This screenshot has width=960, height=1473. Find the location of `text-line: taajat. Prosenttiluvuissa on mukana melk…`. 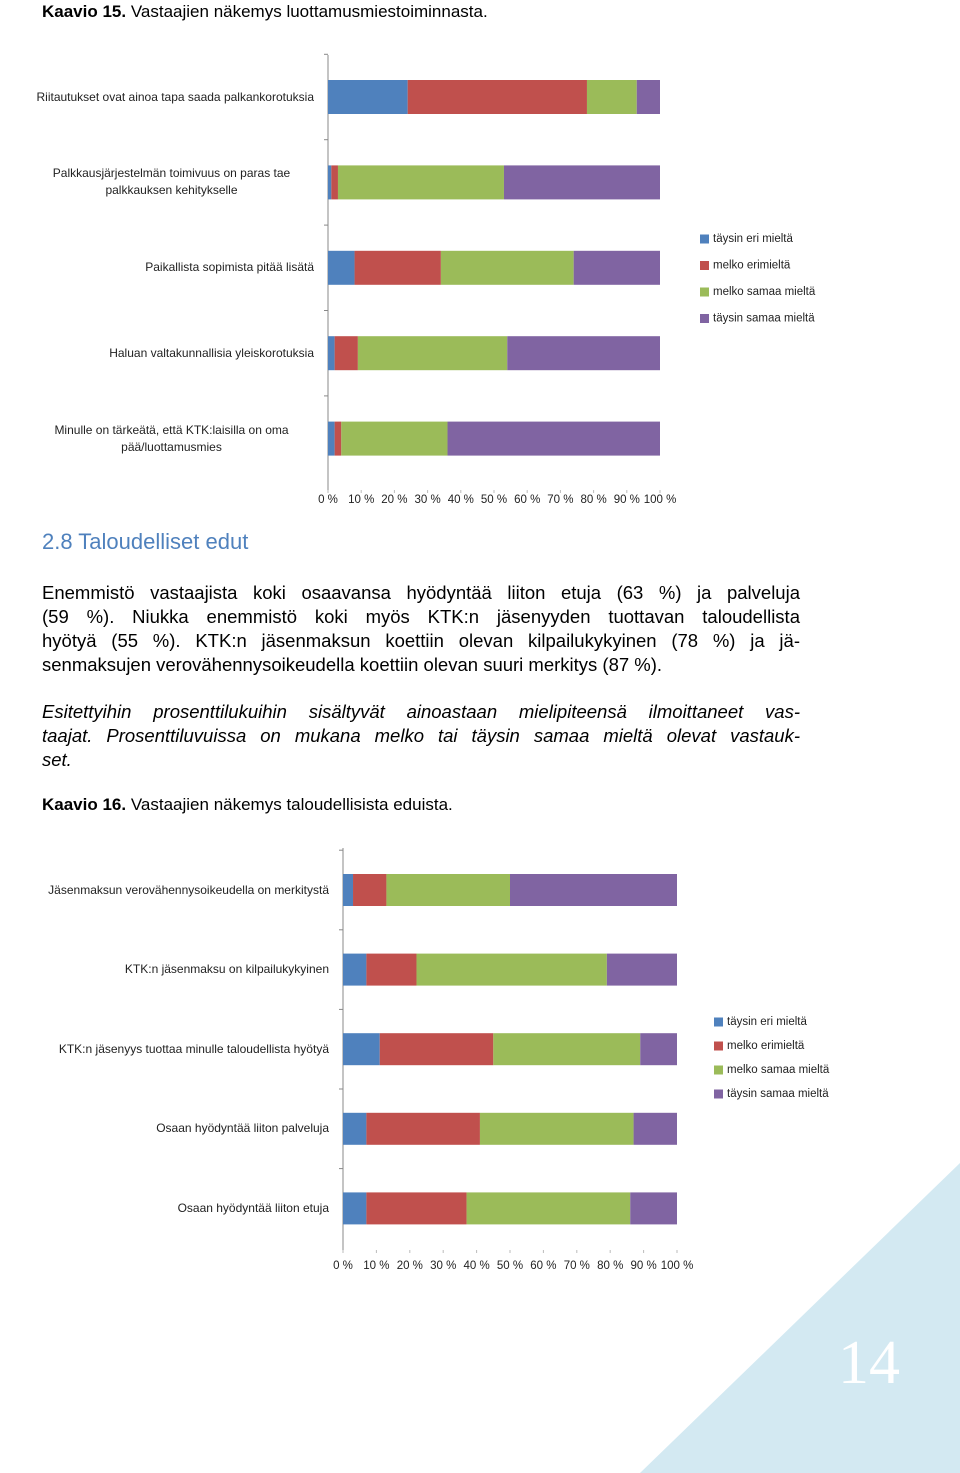

text-line: taajat. Prosenttiluvuissa on mukana melk… is located at coordinates (421, 735).